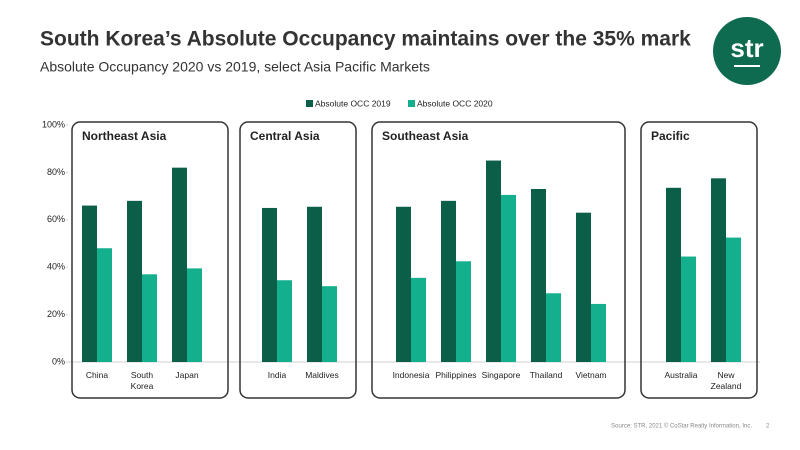  Describe the element at coordinates (501, 375) in the screenshot. I see `x-tick-label: Singapore` at that location.